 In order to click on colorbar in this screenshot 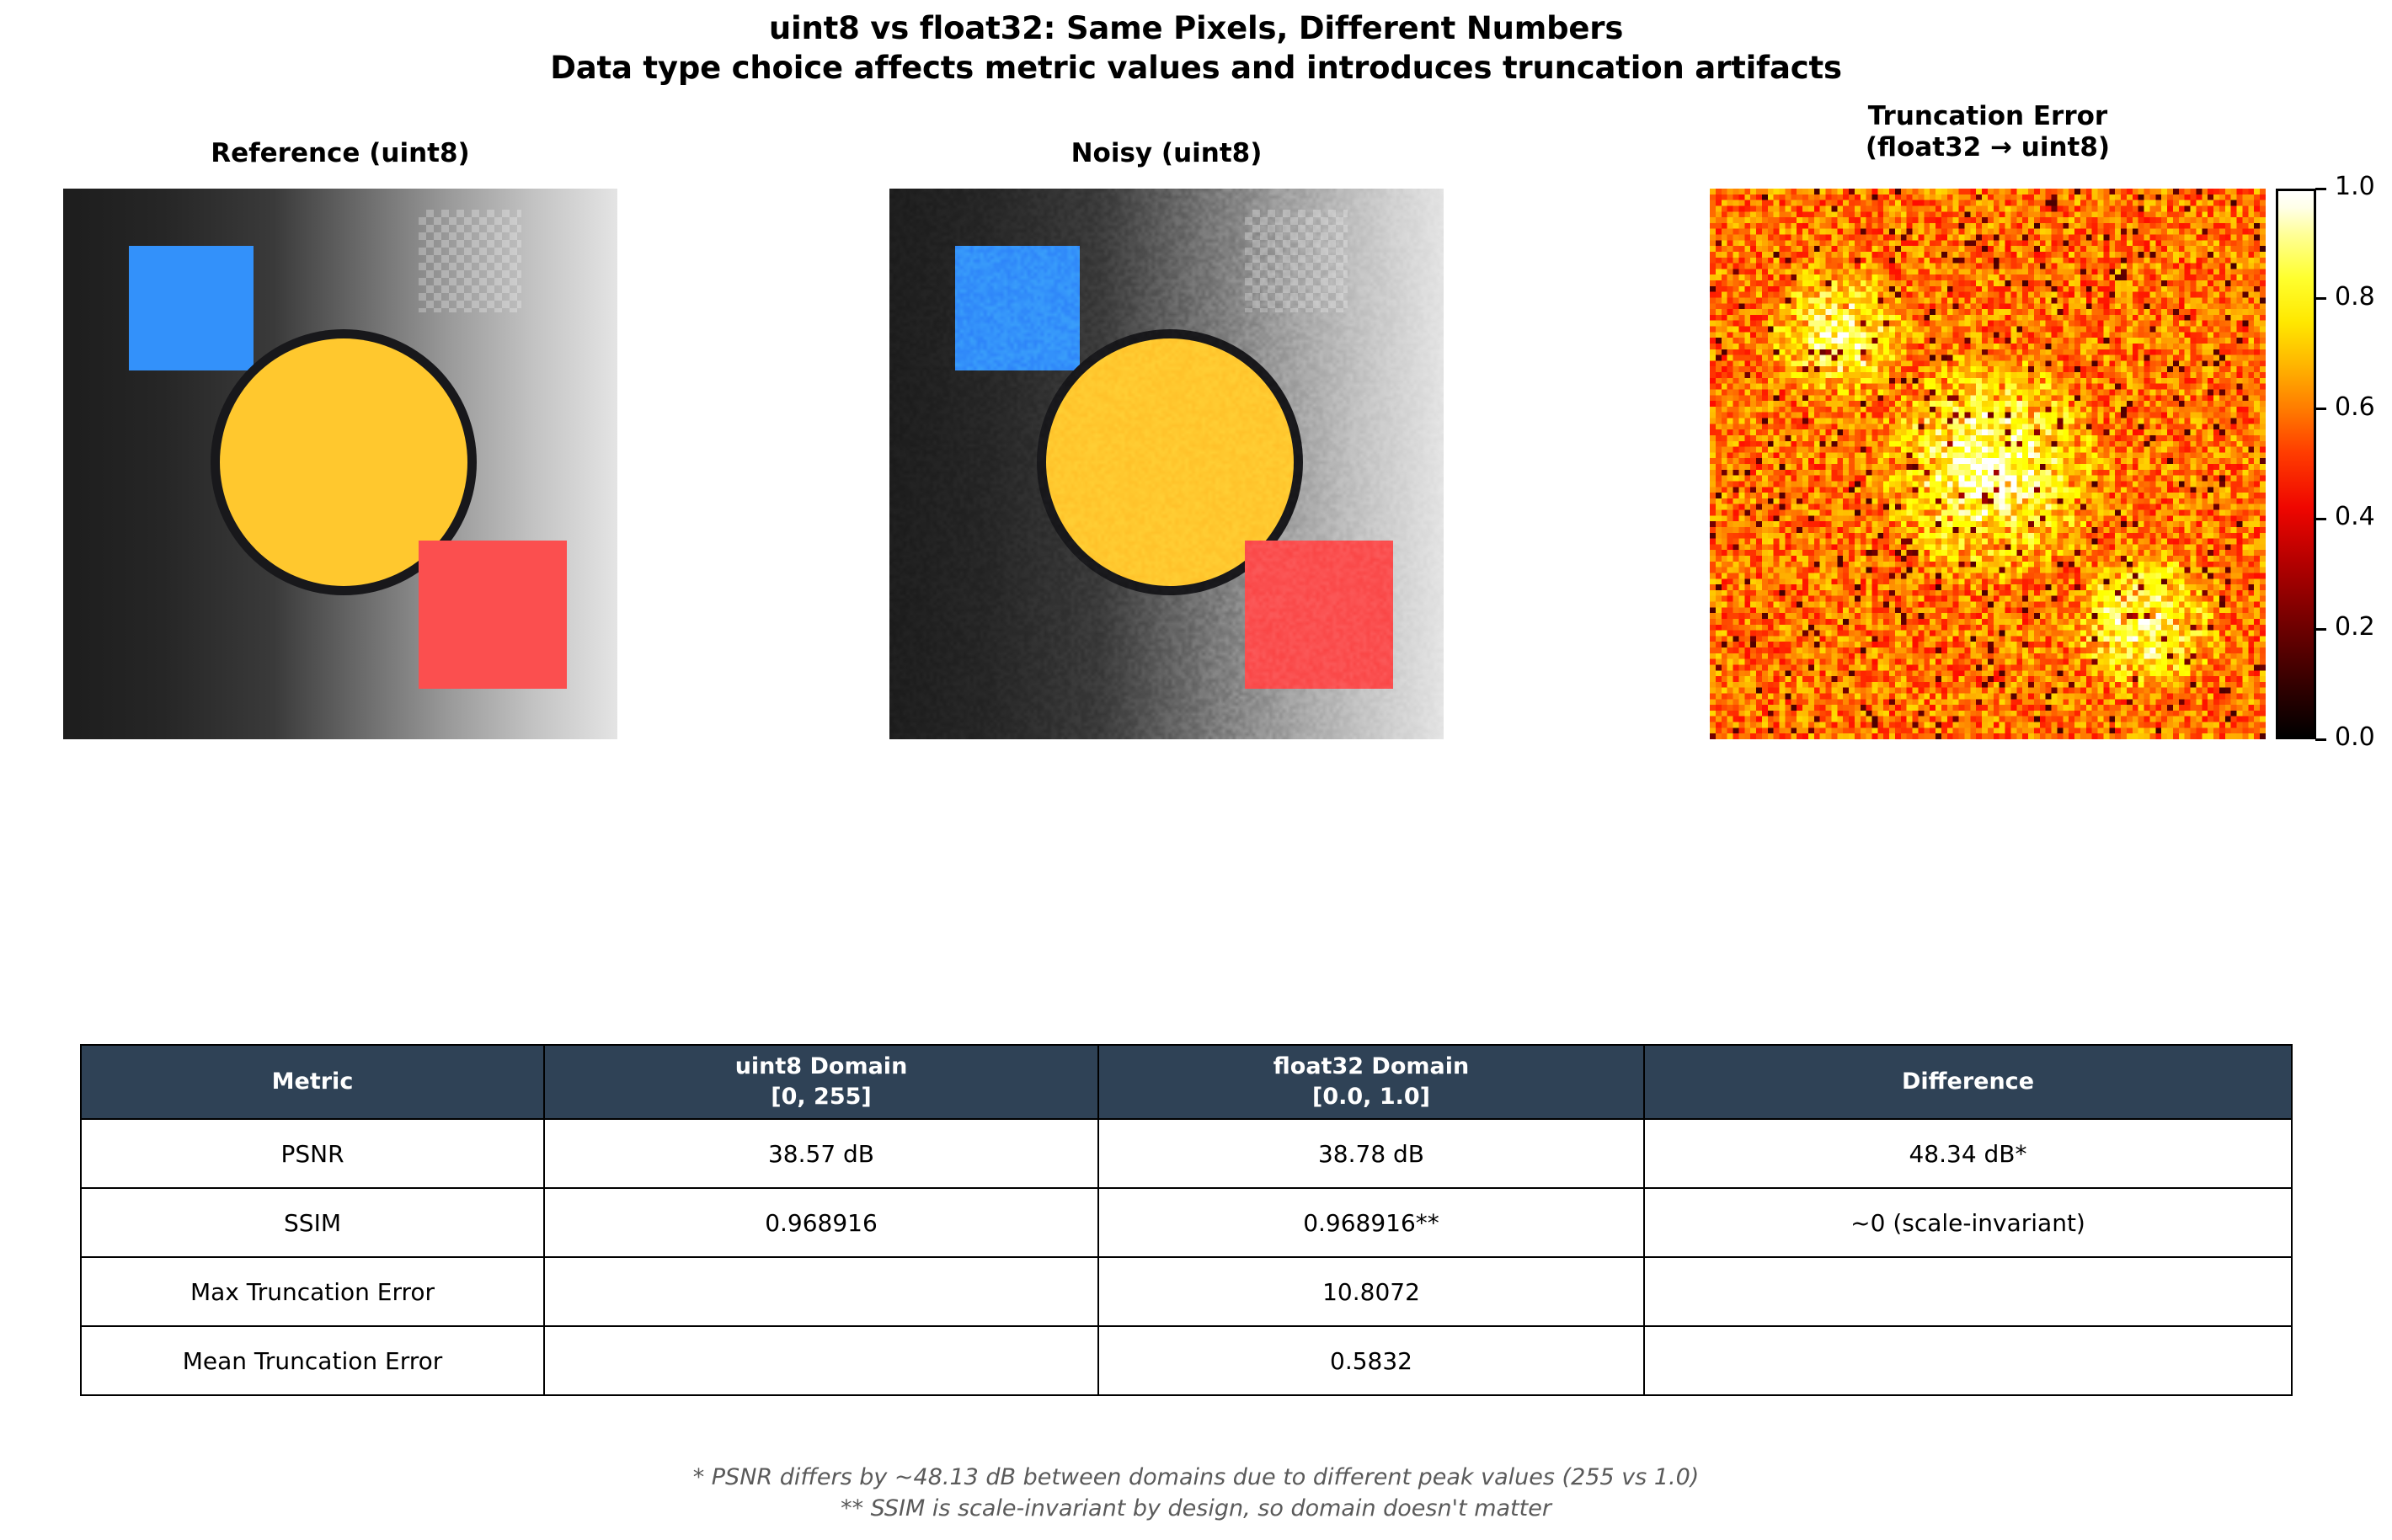, I will do `click(2296, 464)`.